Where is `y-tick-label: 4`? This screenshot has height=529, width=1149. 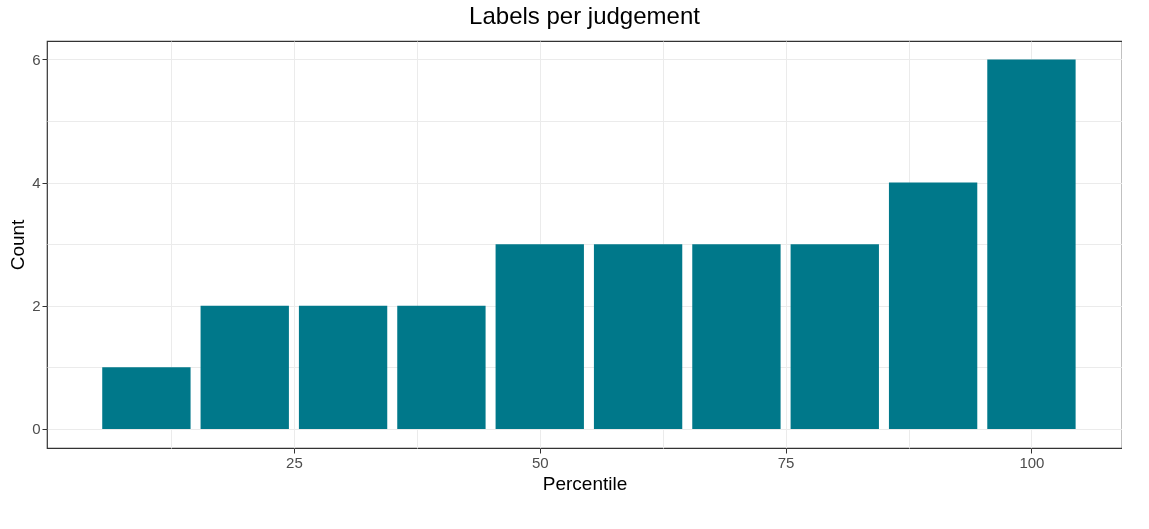 y-tick-label: 4 is located at coordinates (36, 183).